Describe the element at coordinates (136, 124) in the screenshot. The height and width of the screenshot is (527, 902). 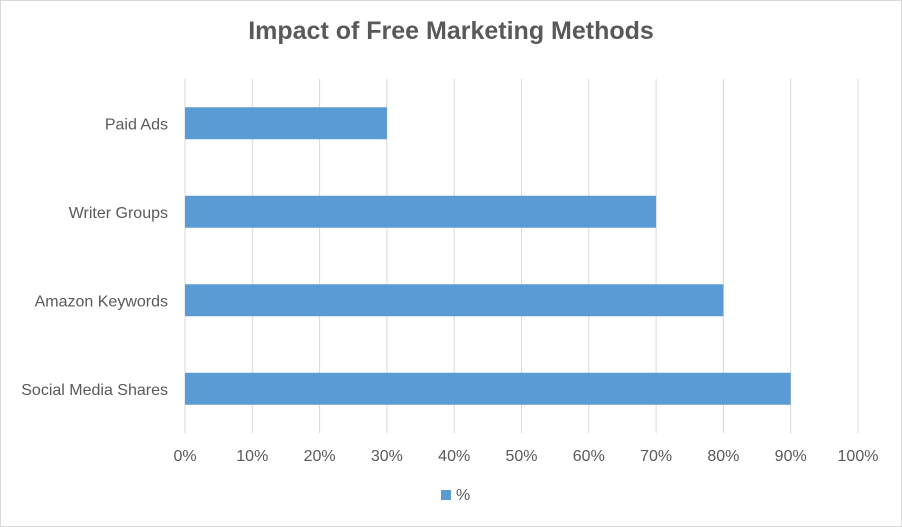
I see `category-label: Paid Ads` at that location.